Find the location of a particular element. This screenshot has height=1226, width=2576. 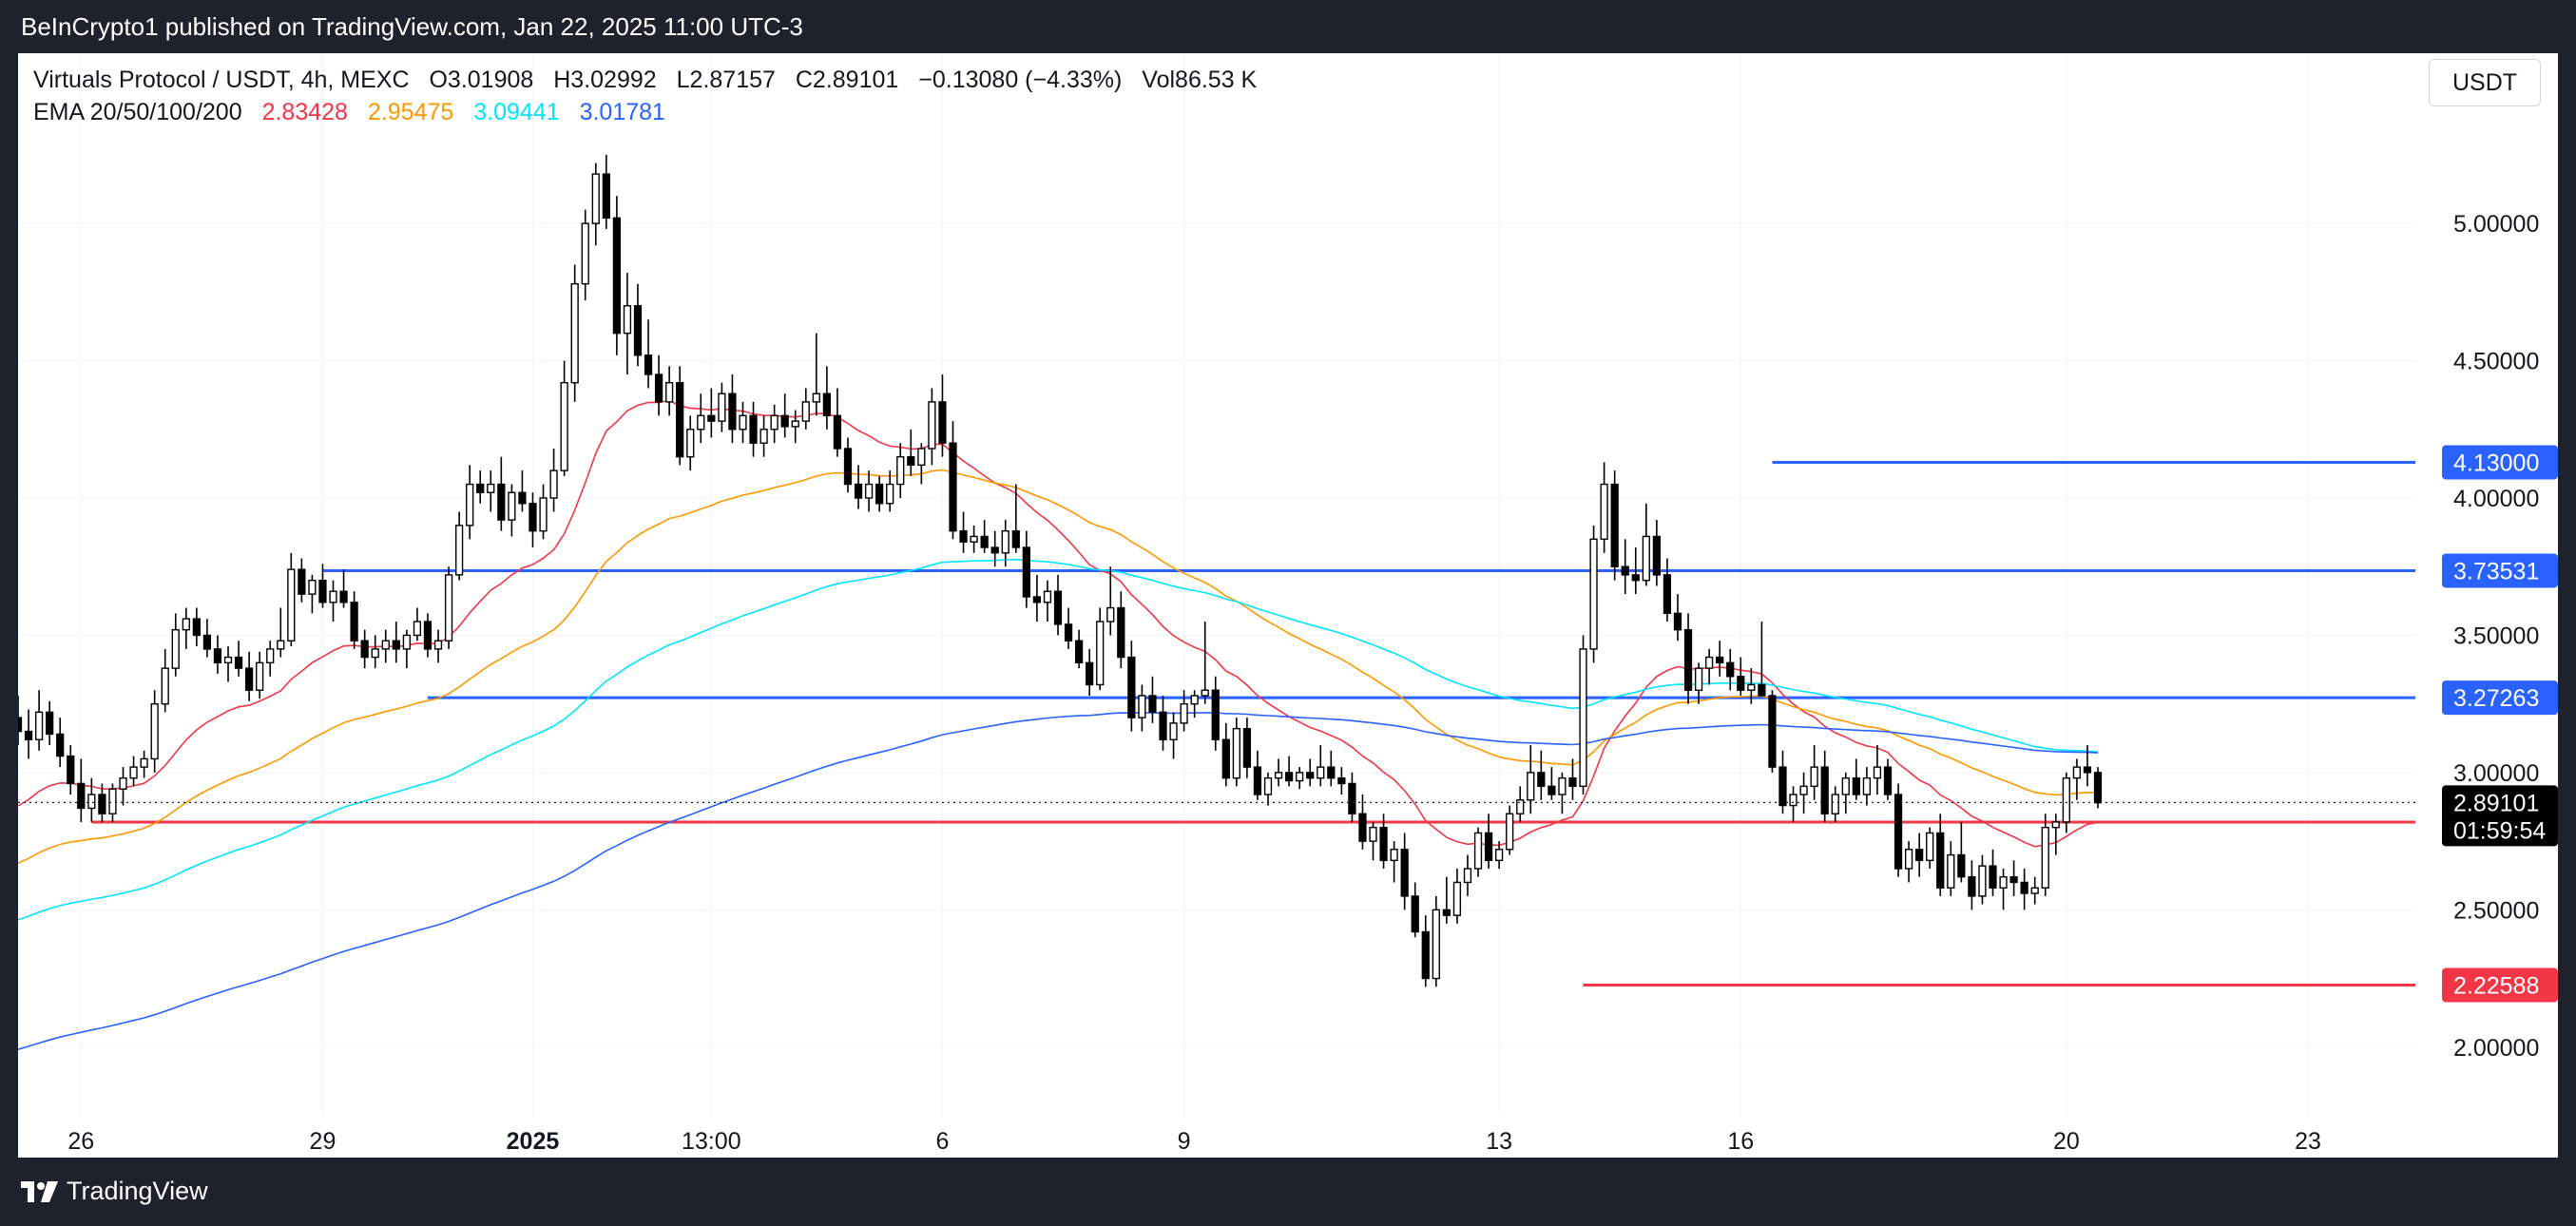

currency-button: USDT is located at coordinates (2485, 82).